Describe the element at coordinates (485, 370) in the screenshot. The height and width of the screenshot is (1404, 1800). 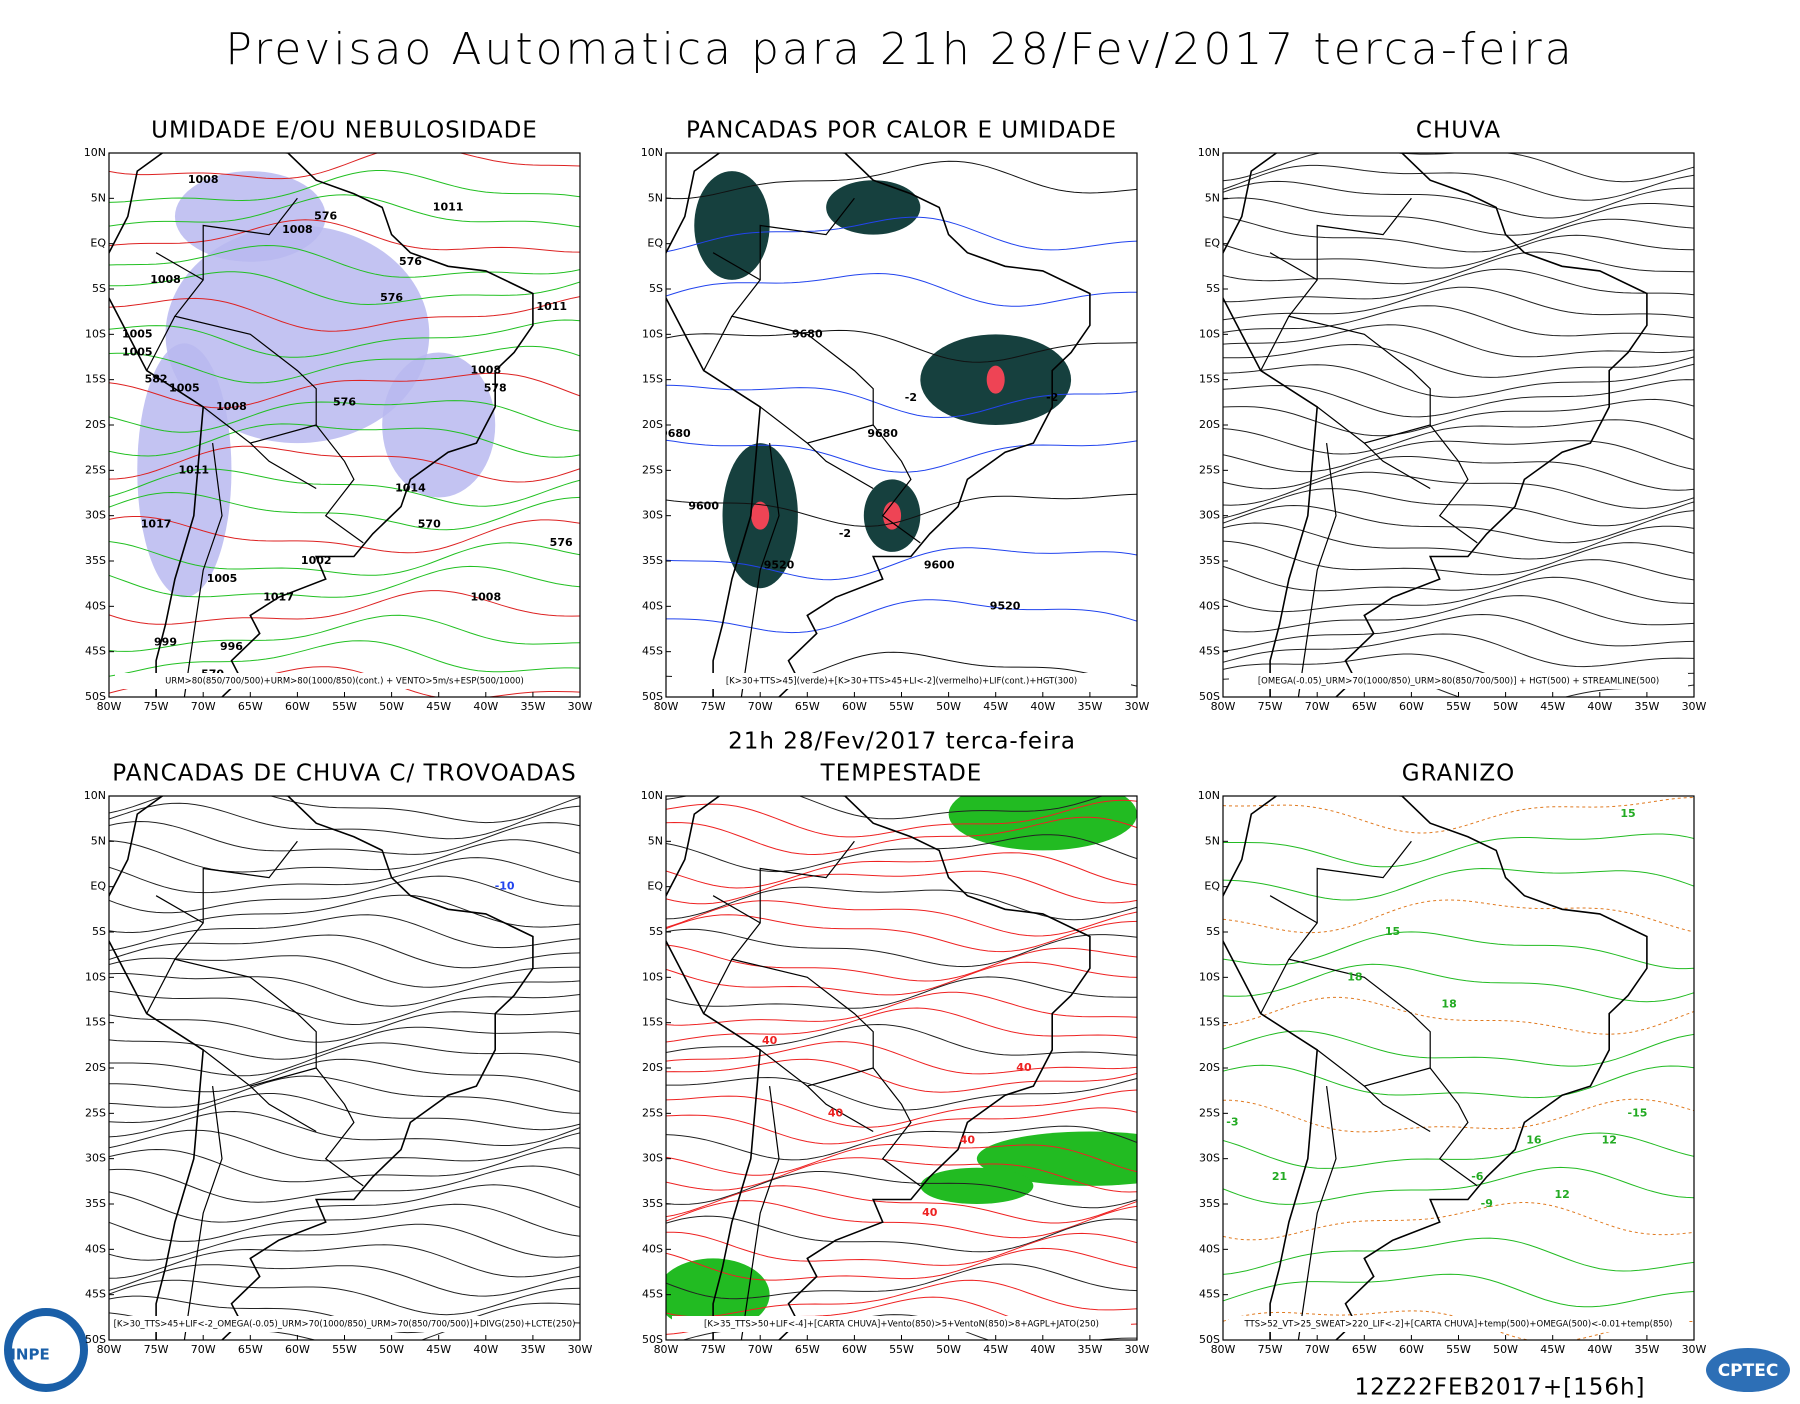
I see `contour-label: 1008` at that location.